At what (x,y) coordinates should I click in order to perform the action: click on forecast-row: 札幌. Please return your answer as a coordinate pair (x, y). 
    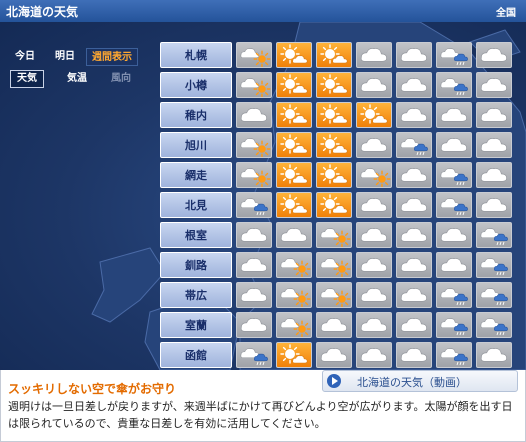
    Looking at the image, I should click on (336, 55).